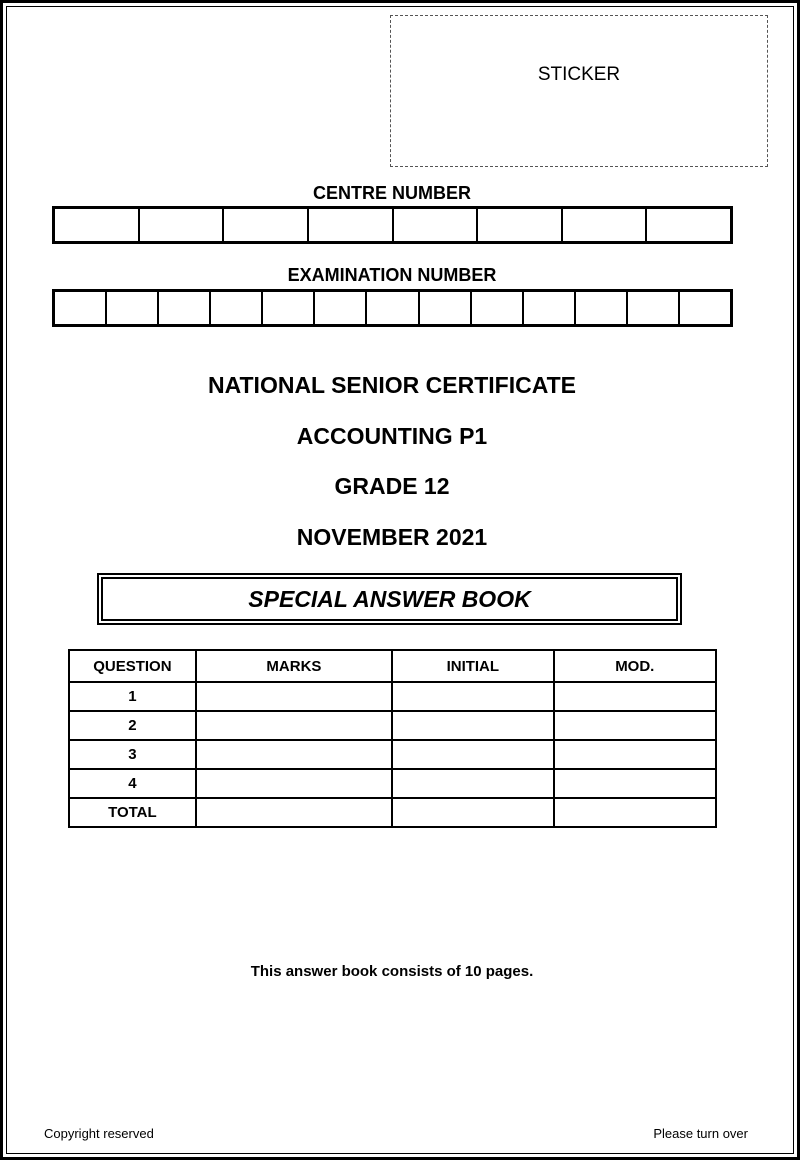 The image size is (800, 1160). I want to click on pages-note: This answer book consists of 10 pages., so click(392, 971).